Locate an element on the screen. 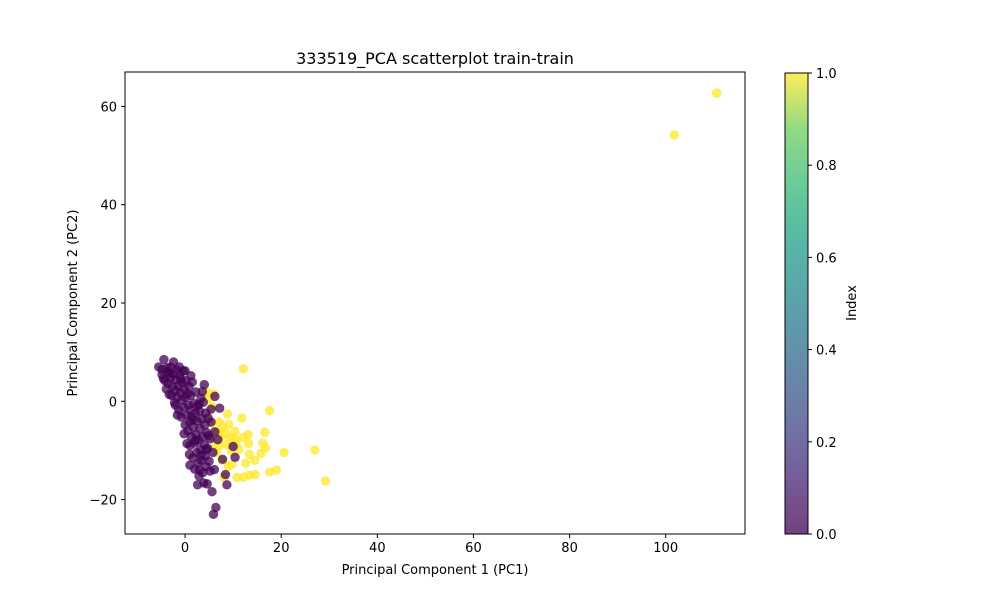 This screenshot has height=600, width=1000. x-tick-label: 60 is located at coordinates (473, 548).